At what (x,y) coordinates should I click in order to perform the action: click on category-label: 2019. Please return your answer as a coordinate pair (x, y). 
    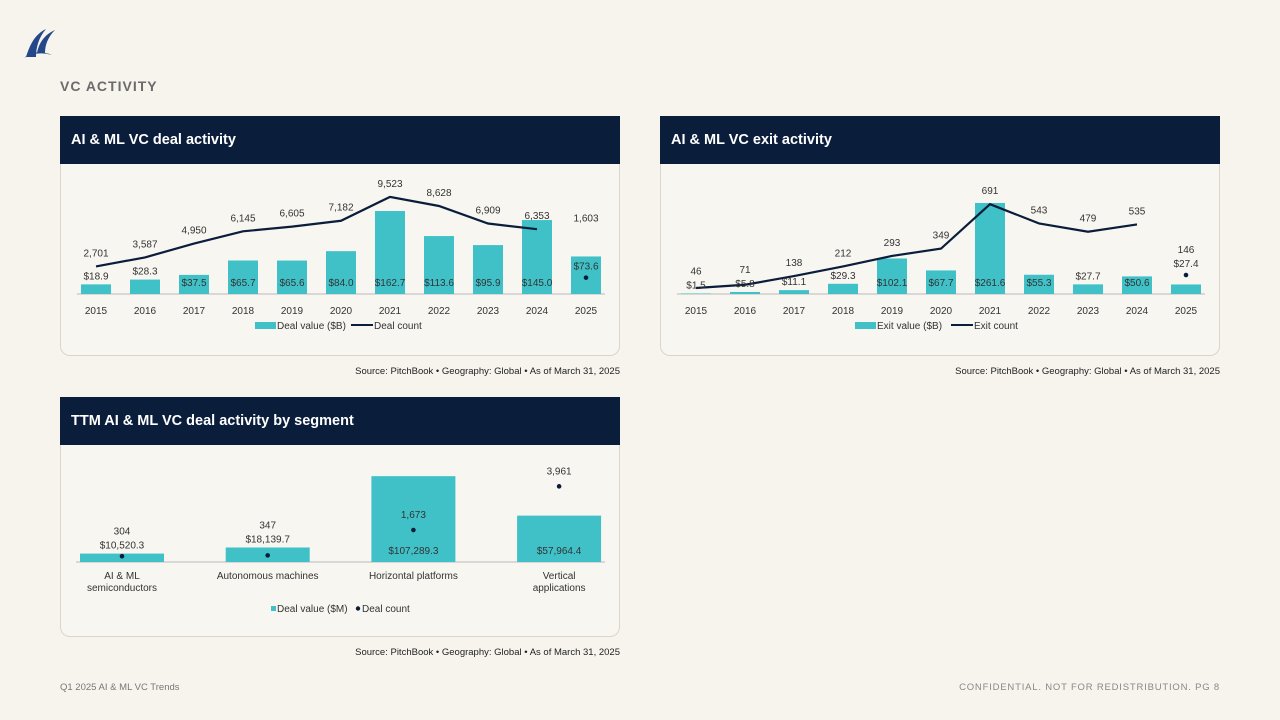
    Looking at the image, I should click on (892, 311).